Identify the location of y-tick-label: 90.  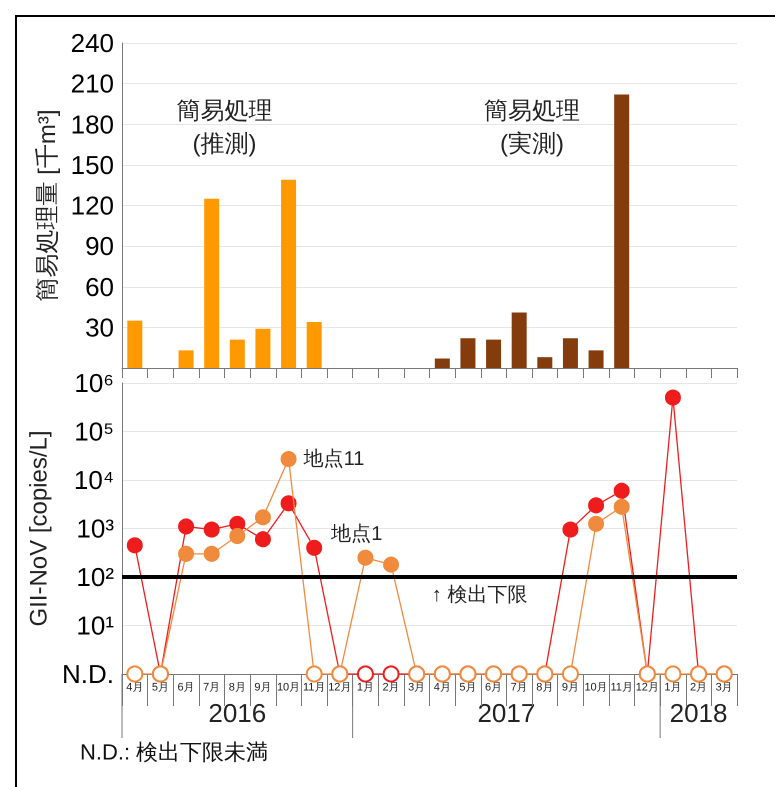
(99, 246).